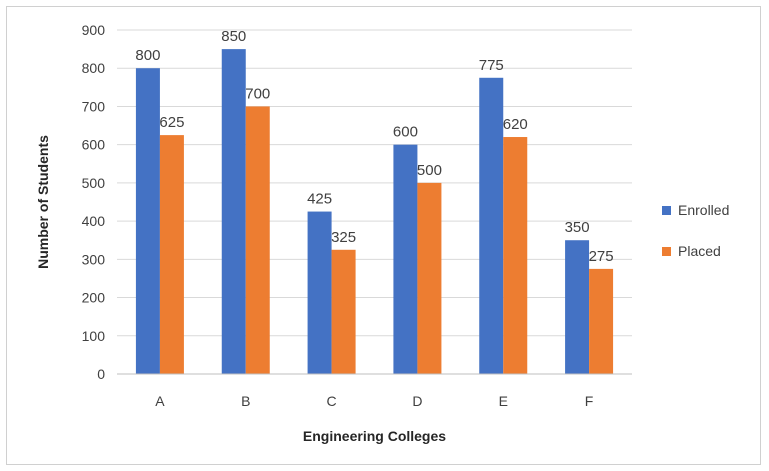 This screenshot has height=471, width=769. I want to click on bar-enrolled-D, so click(405, 259).